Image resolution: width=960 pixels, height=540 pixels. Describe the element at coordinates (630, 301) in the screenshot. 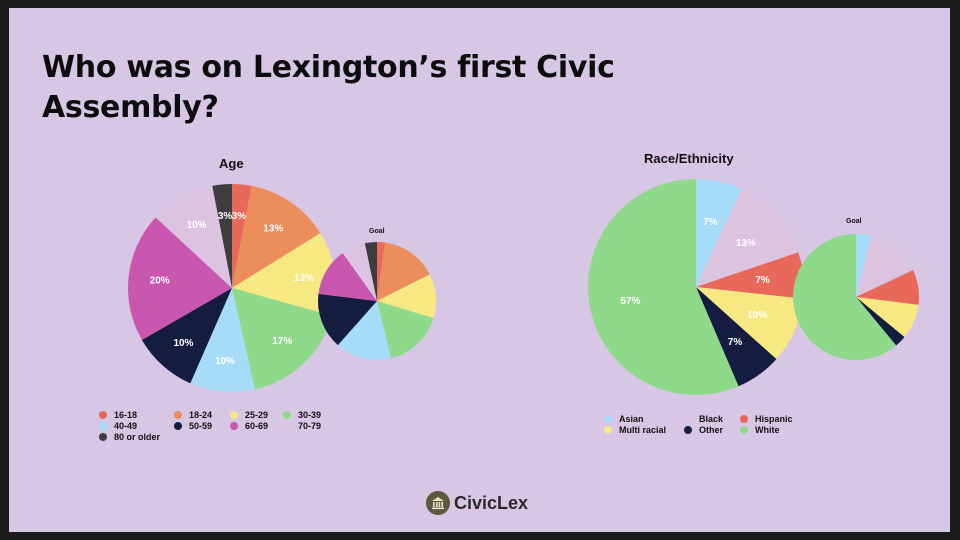

I see `race-slice-label: 57%` at that location.